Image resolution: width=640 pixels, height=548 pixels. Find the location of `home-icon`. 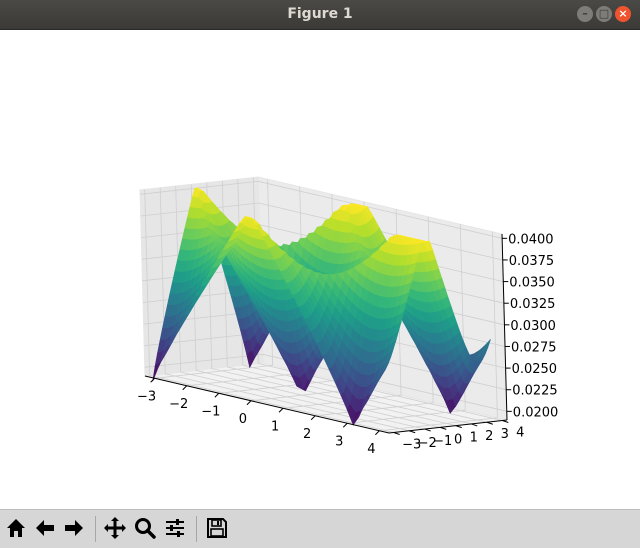

home-icon is located at coordinates (16, 528).